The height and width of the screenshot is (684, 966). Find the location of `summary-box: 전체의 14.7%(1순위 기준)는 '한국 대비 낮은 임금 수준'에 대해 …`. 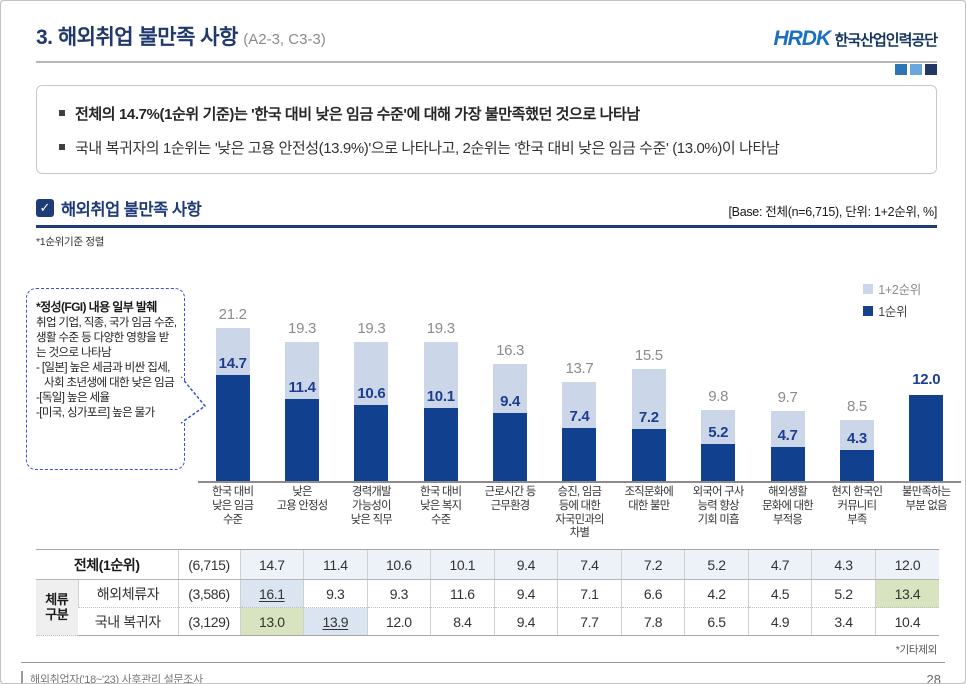

summary-box: 전체의 14.7%(1순위 기준)는 '한국 대비 낮은 임금 수준'에 대해 … is located at coordinates (486, 129).